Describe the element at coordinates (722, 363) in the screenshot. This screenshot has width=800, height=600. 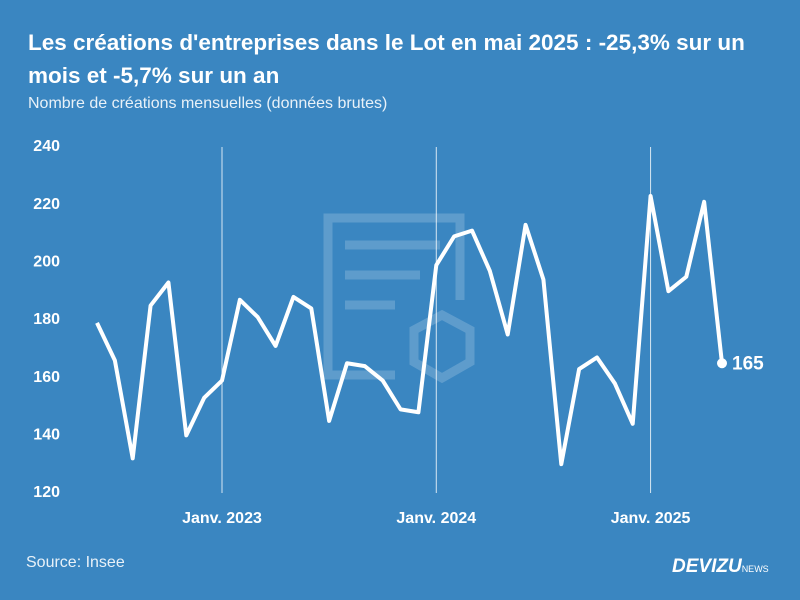
I see `end-point` at that location.